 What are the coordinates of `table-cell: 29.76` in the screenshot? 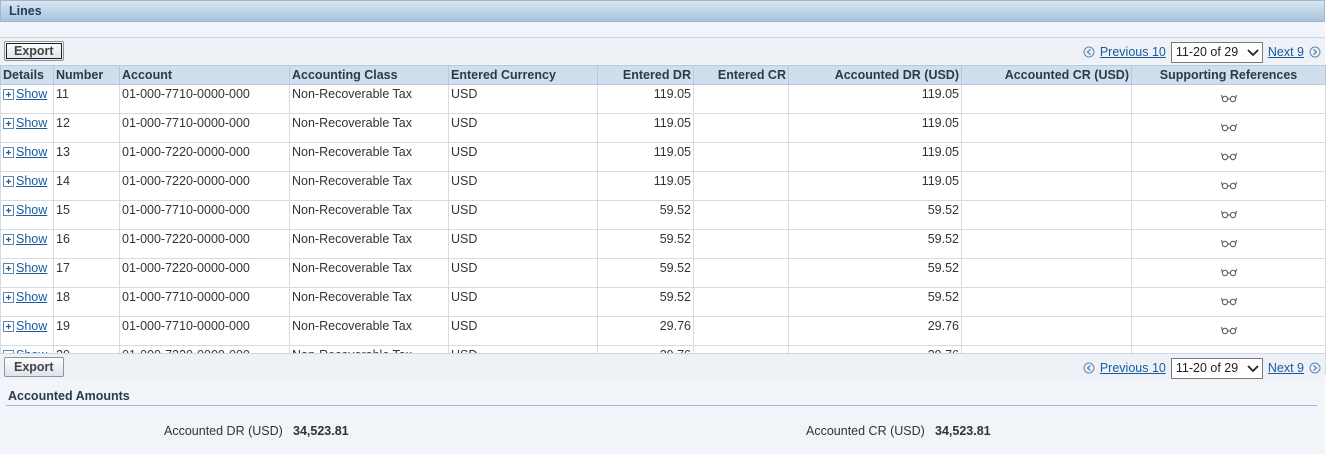 It's located at (645, 331).